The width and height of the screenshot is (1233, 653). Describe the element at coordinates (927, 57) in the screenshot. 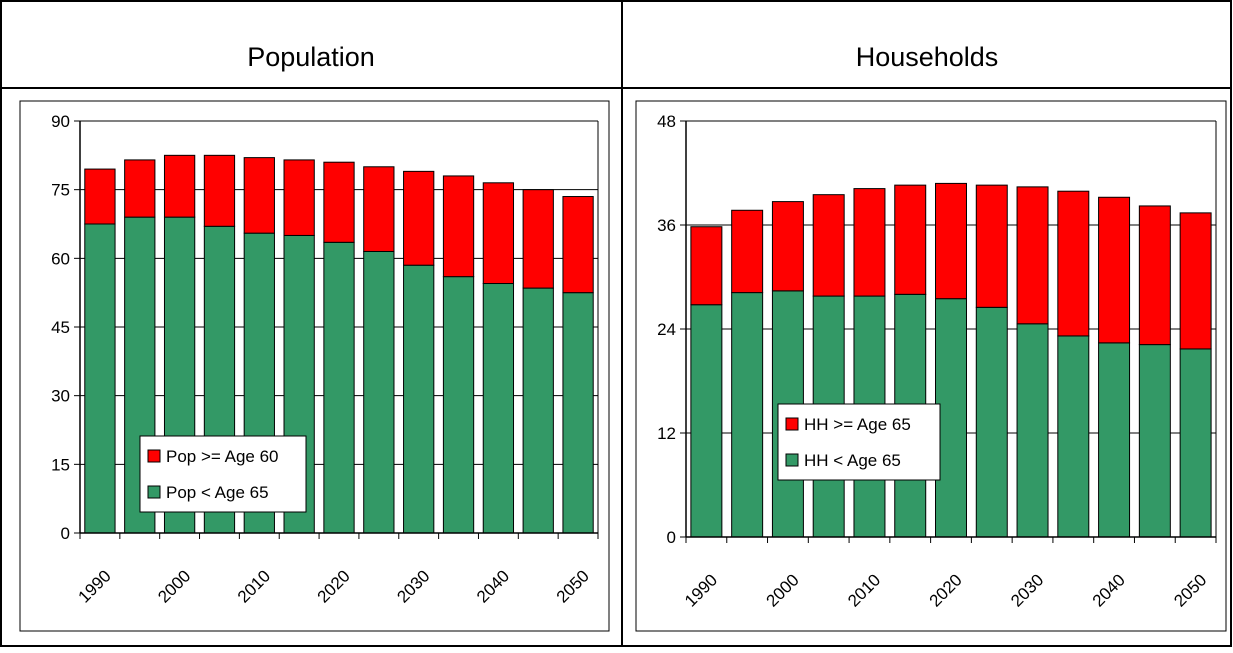

I see `households-panel-title: Households` at that location.